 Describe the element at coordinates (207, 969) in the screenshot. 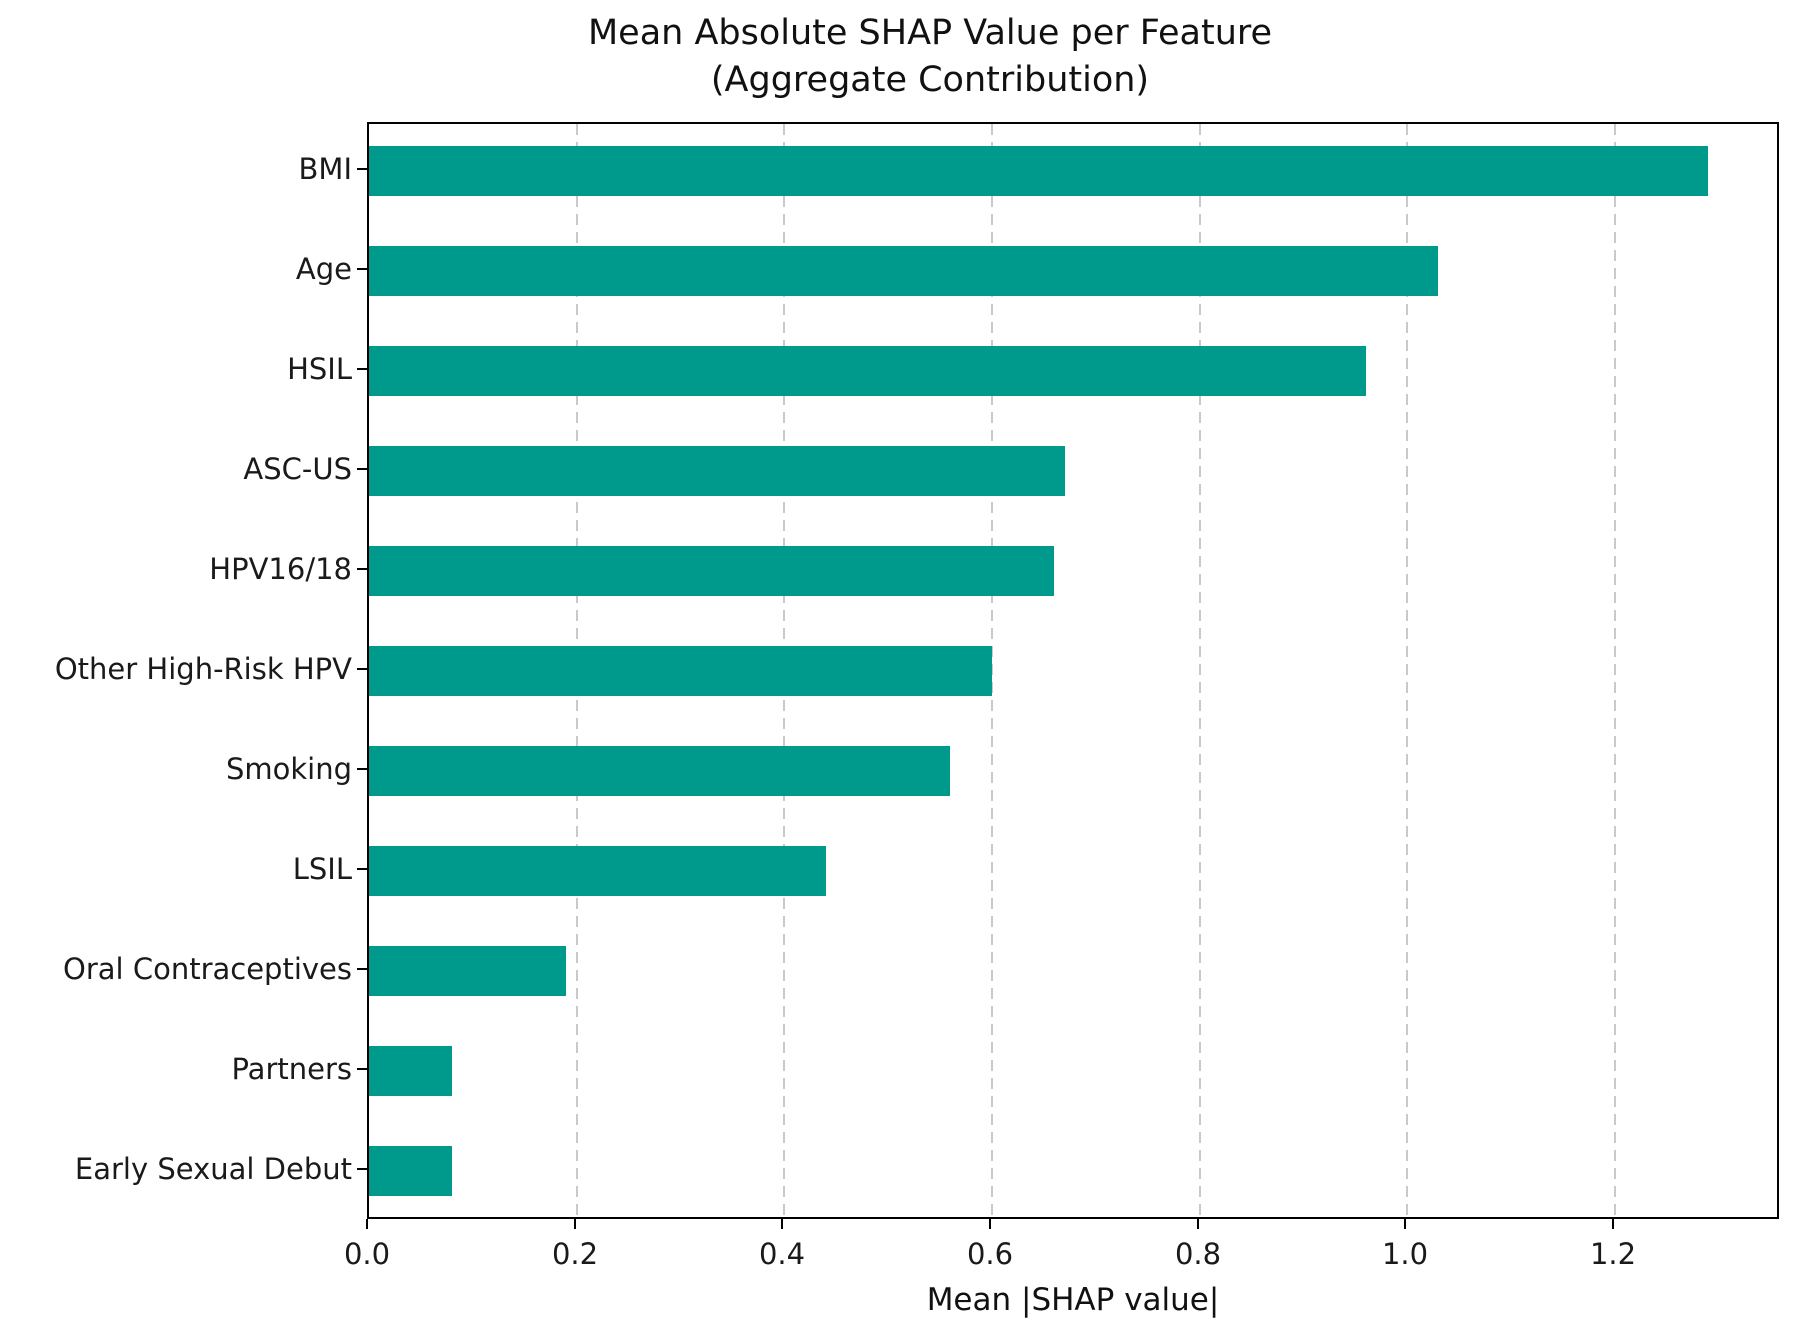

I see `ytick-label-oral-contraceptives: Oral Contraceptives` at that location.